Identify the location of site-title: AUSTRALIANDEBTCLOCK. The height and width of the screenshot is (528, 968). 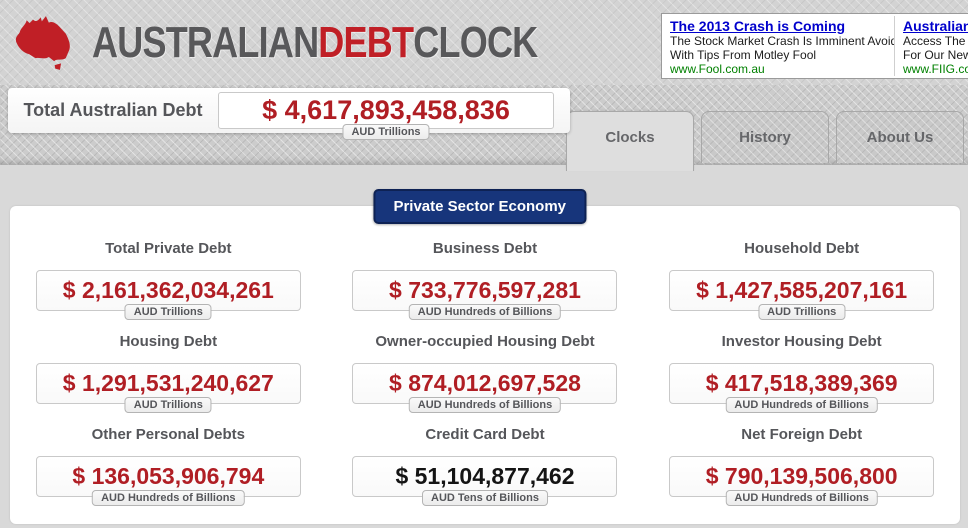
(315, 42).